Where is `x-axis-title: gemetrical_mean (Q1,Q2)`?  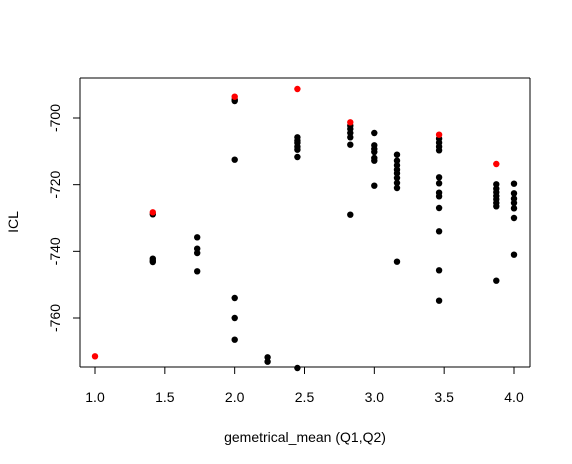
x-axis-title: gemetrical_mean (Q1,Q2) is located at coordinates (305, 437).